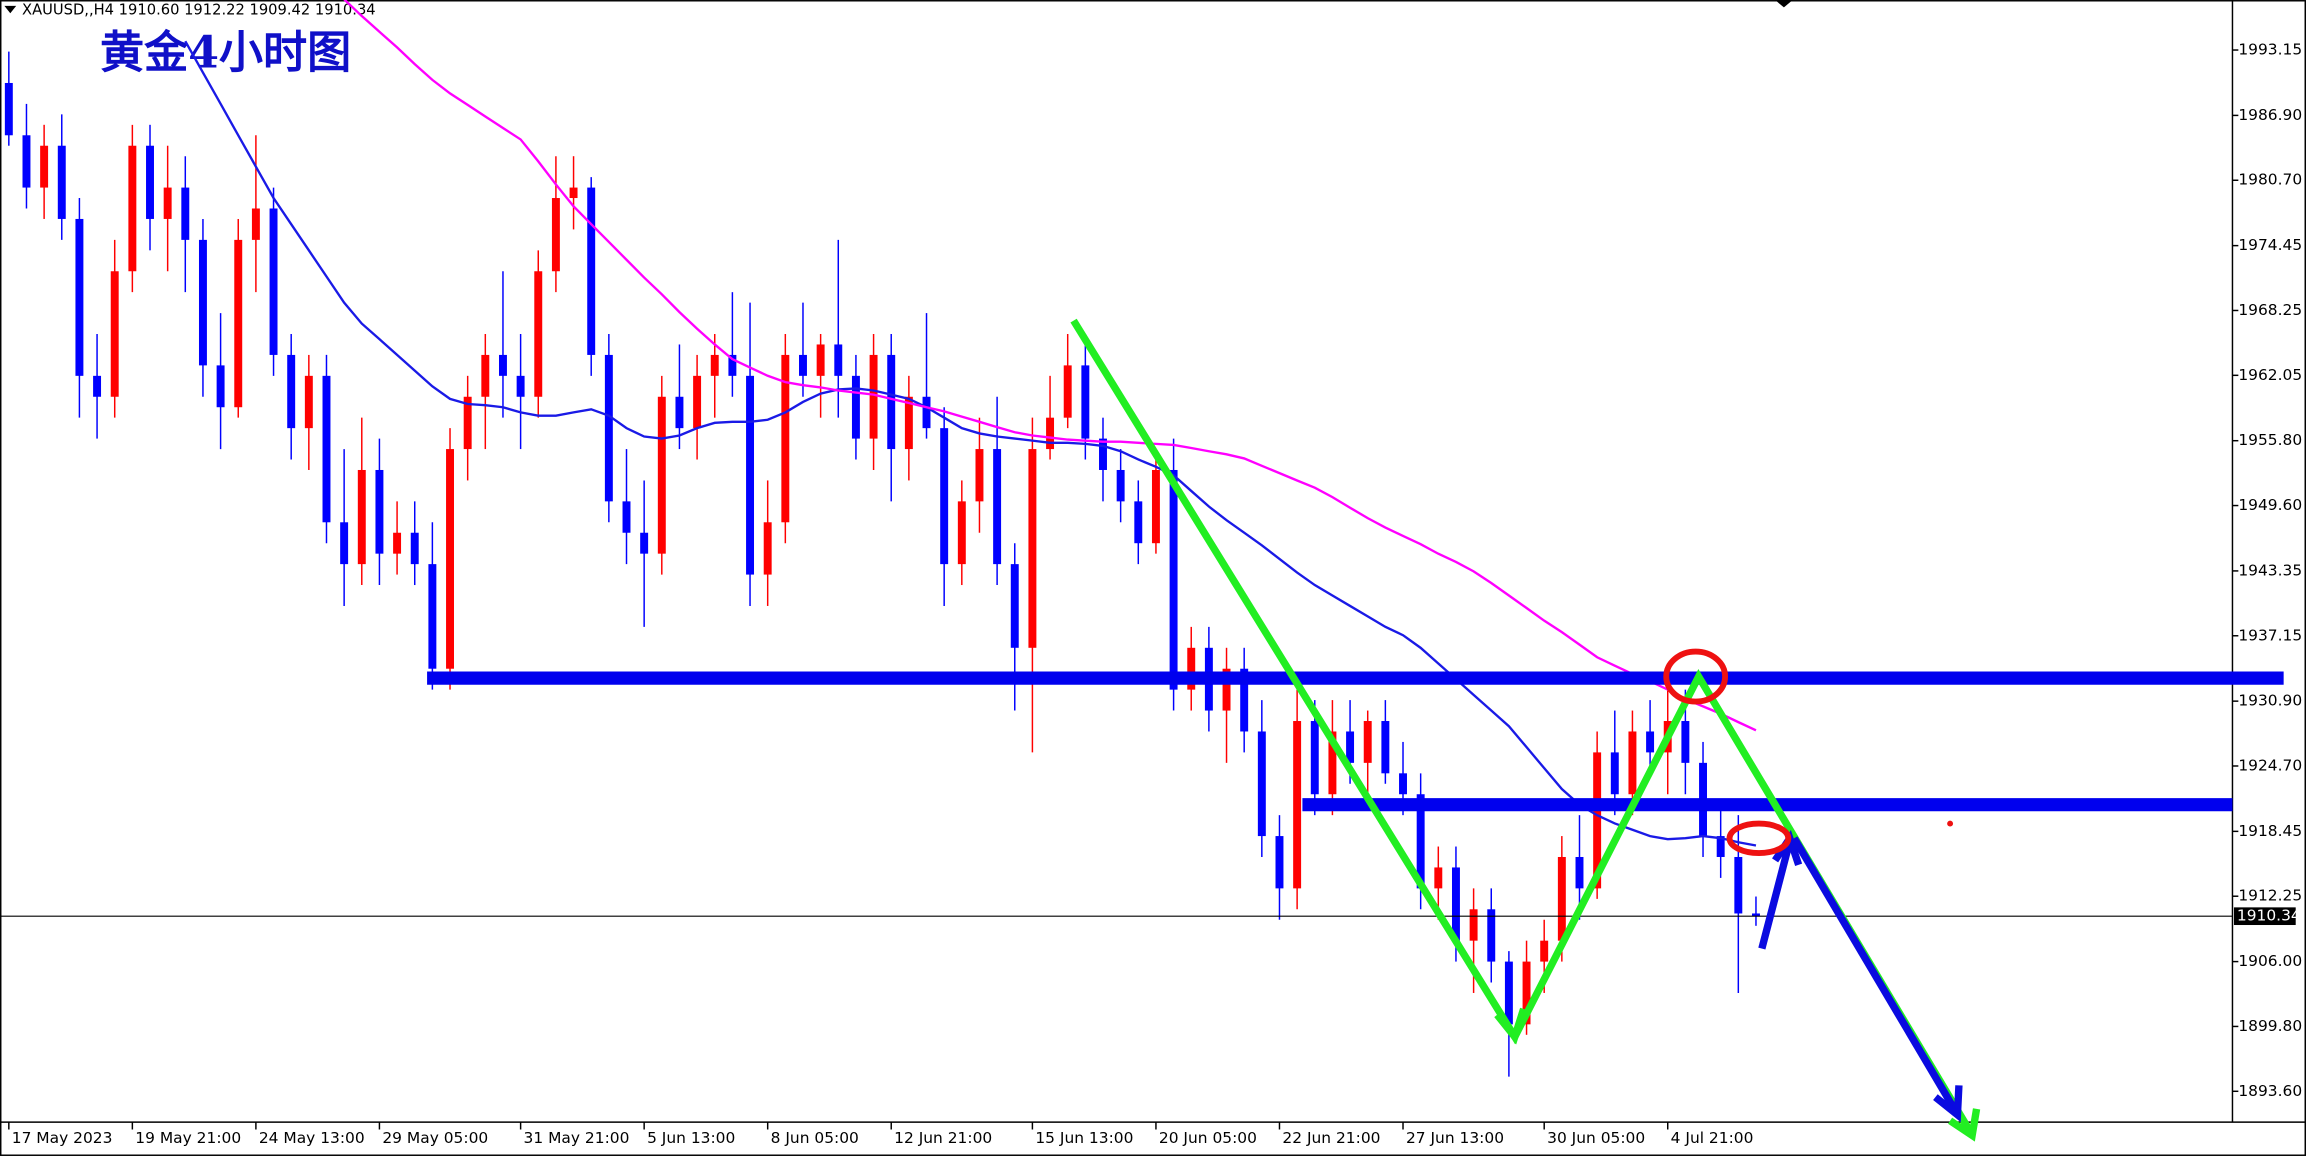  Describe the element at coordinates (2270, 961) in the screenshot. I see `y-tick-label: 1906.00` at that location.